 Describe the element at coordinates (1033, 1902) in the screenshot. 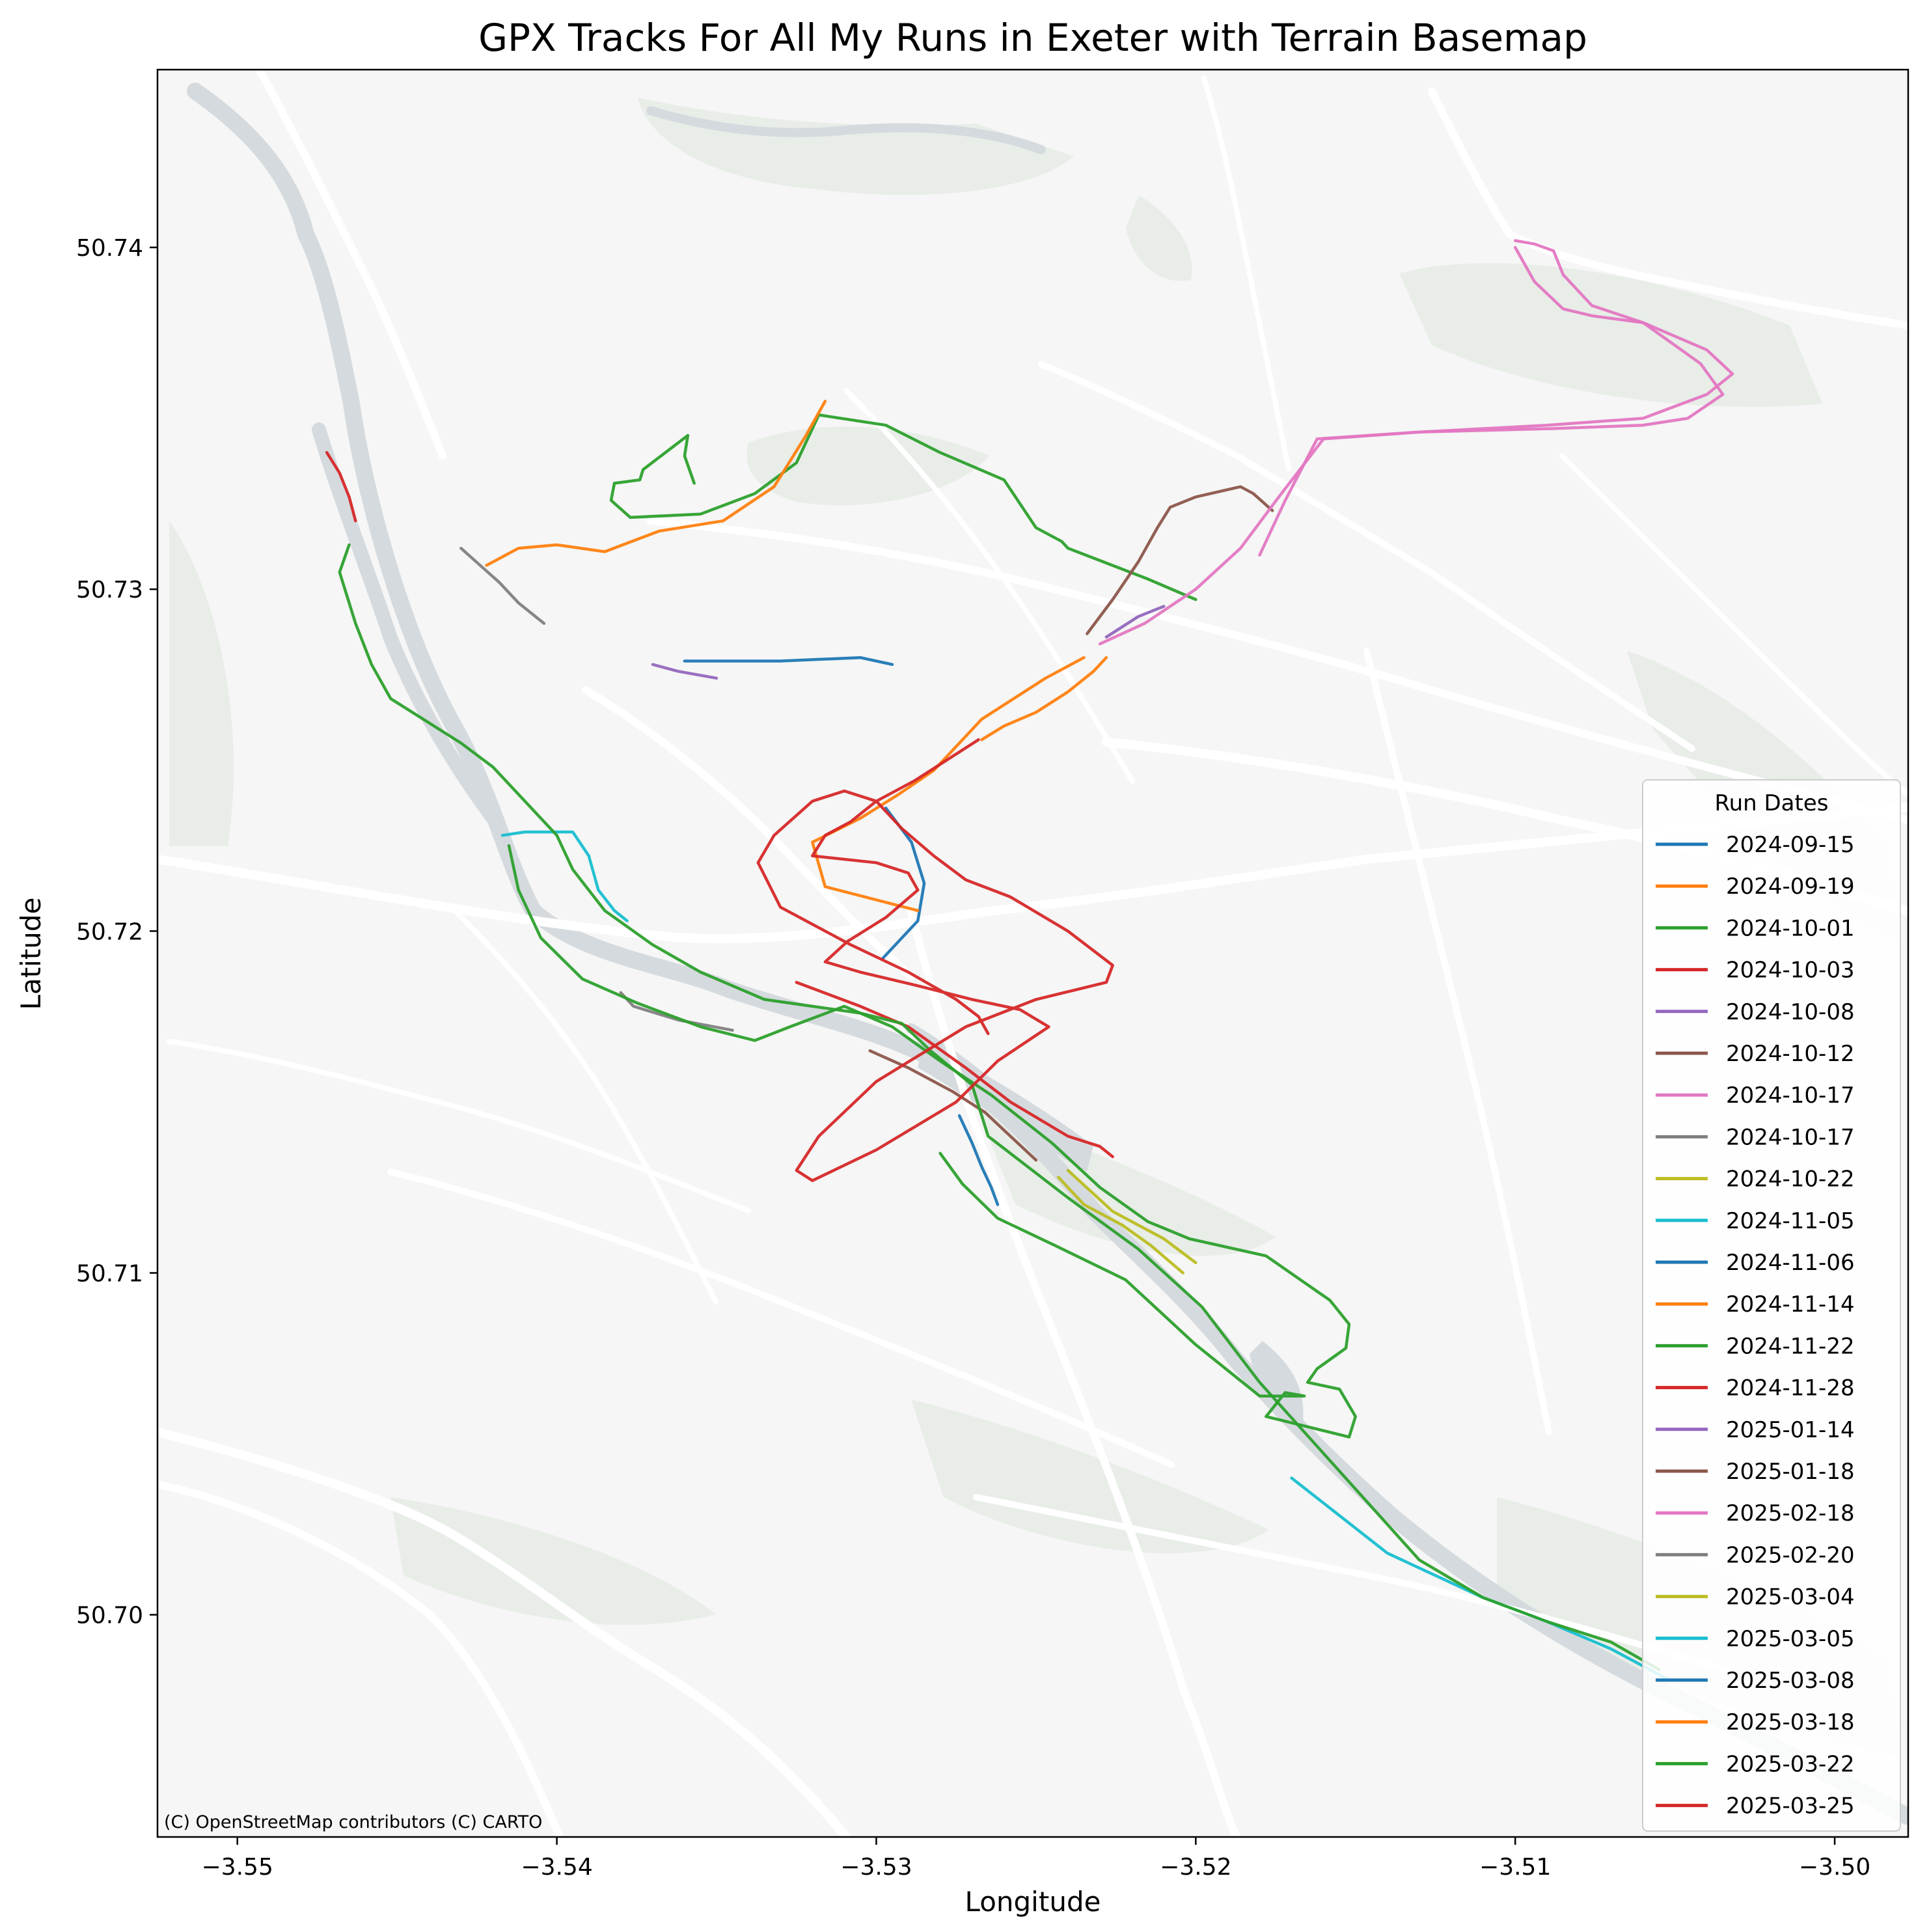

I see `x-axis-label: Longitude` at that location.